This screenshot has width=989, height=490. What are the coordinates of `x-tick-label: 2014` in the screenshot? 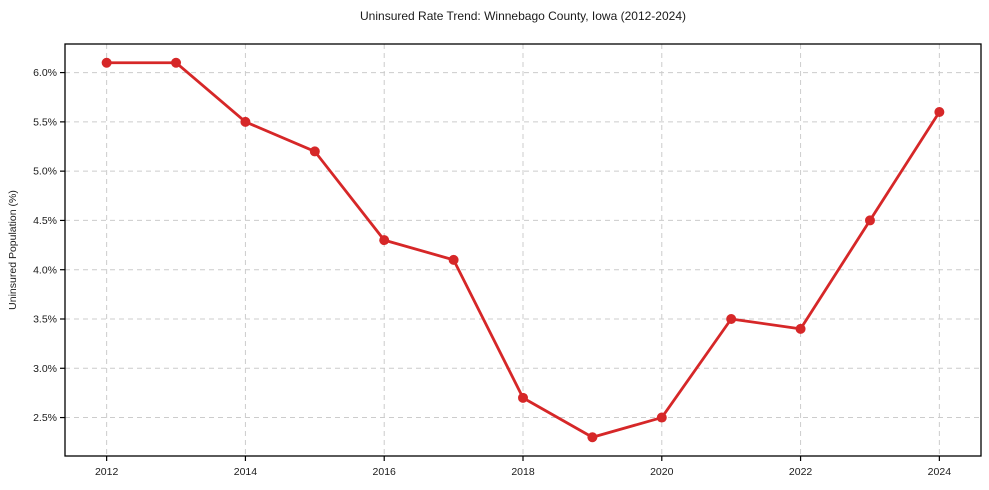 It's located at (246, 472).